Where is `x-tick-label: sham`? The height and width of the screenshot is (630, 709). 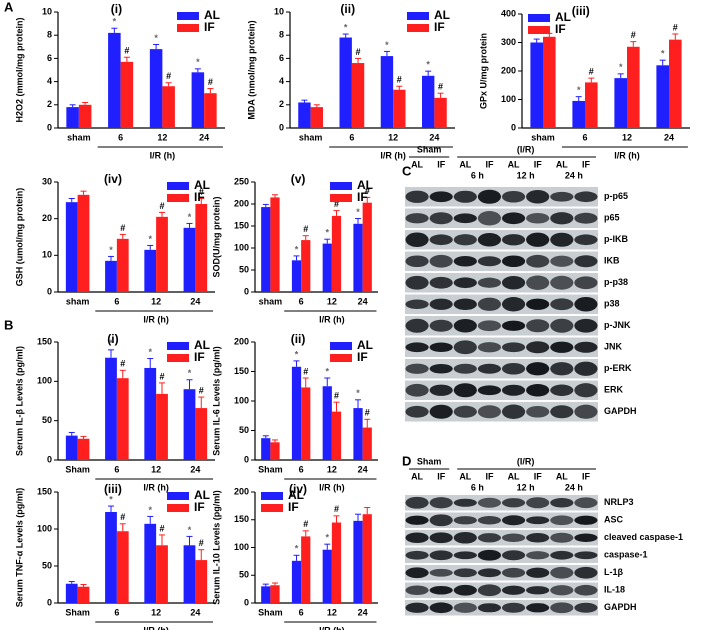 x-tick-label: sham is located at coordinates (543, 137).